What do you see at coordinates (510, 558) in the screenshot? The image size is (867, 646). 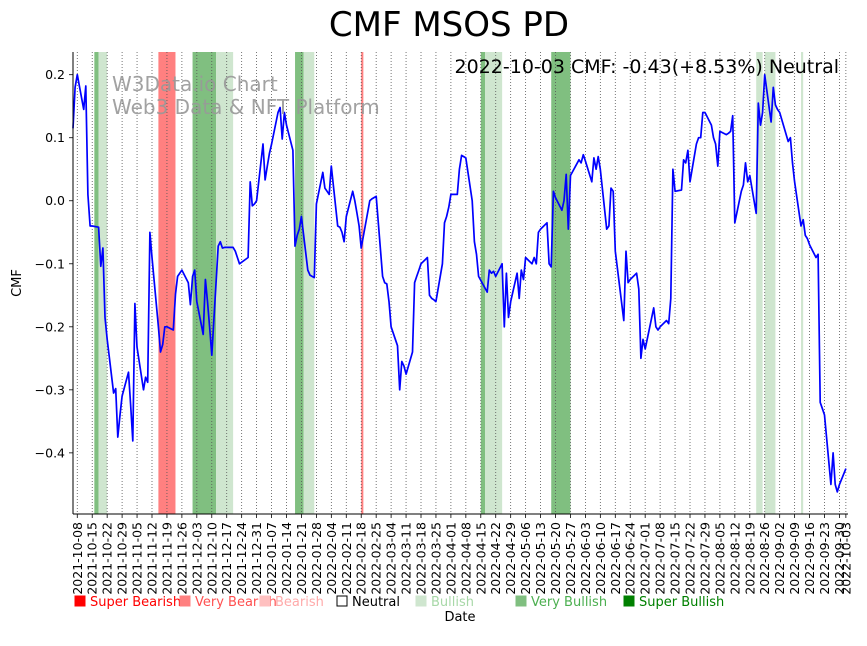 I see `x-tick-label-29: 2022-04-29` at bounding box center [510, 558].